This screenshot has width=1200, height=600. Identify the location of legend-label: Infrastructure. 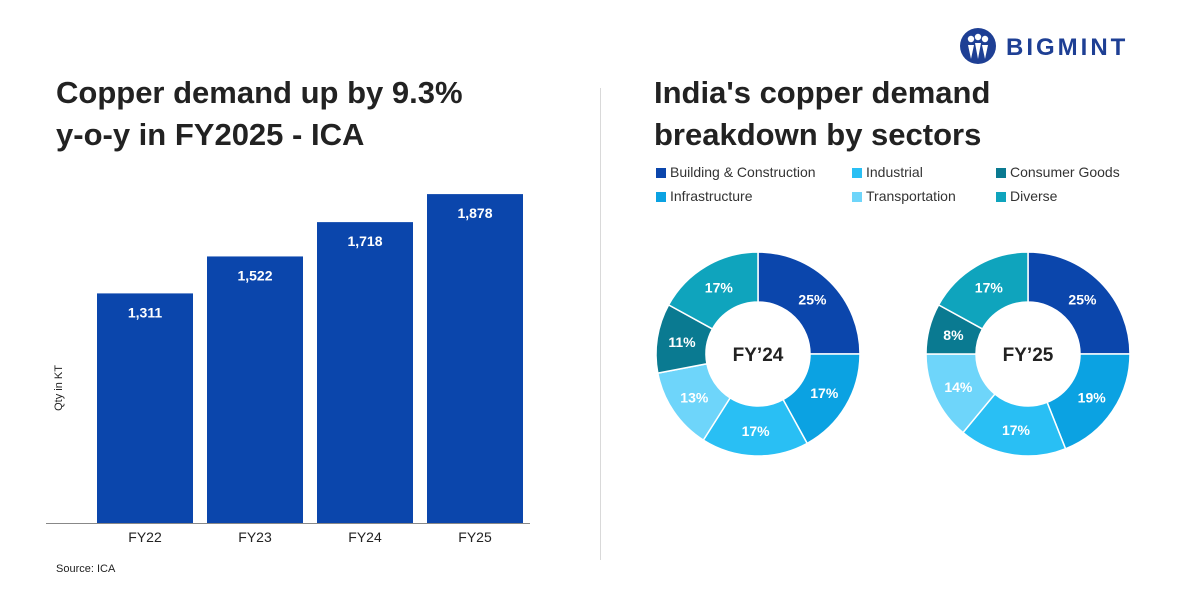
(711, 196).